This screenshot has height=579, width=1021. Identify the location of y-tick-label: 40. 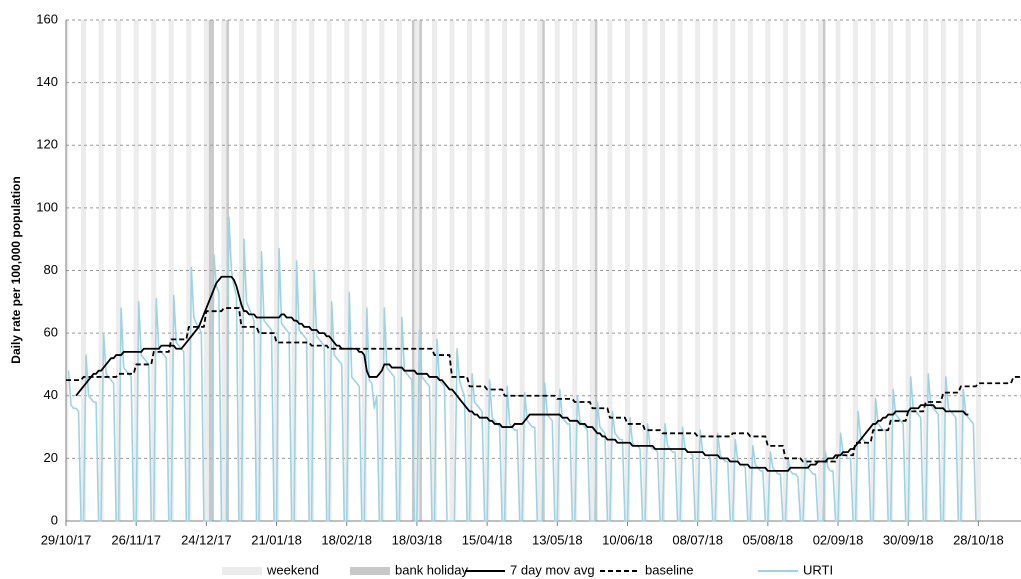
(51, 394).